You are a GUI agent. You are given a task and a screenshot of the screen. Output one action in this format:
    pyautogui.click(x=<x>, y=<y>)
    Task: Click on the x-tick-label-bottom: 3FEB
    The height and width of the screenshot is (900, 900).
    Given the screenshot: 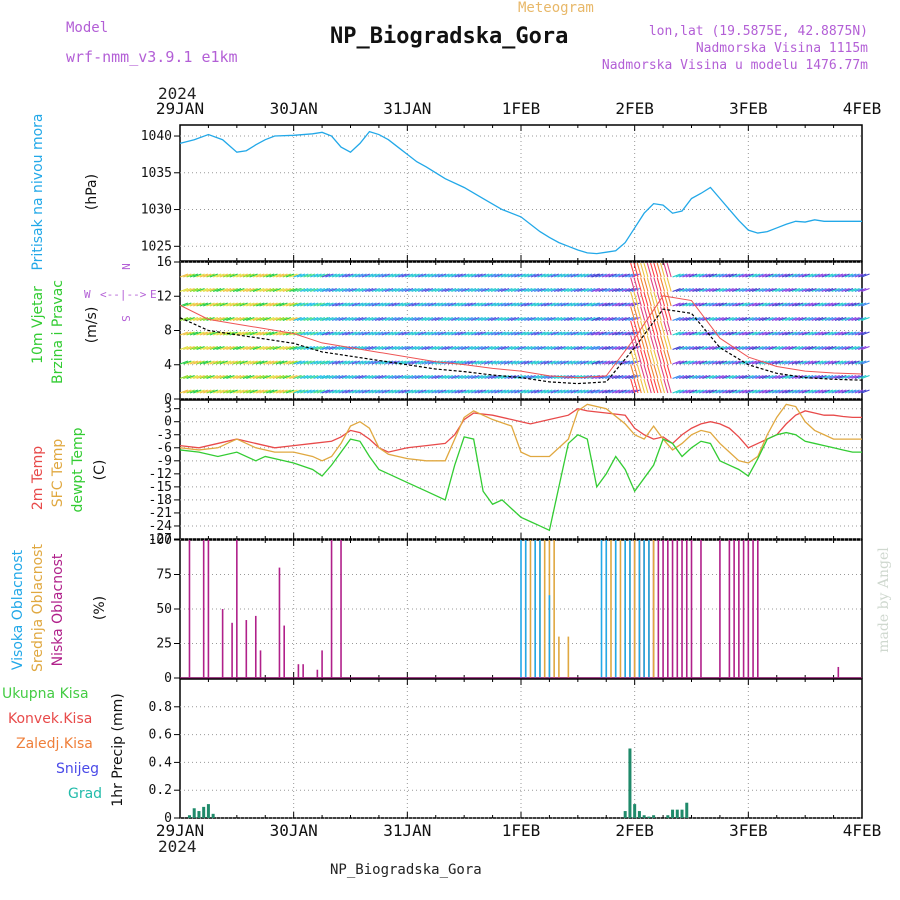 What is the action you would take?
    pyautogui.click(x=748, y=830)
    